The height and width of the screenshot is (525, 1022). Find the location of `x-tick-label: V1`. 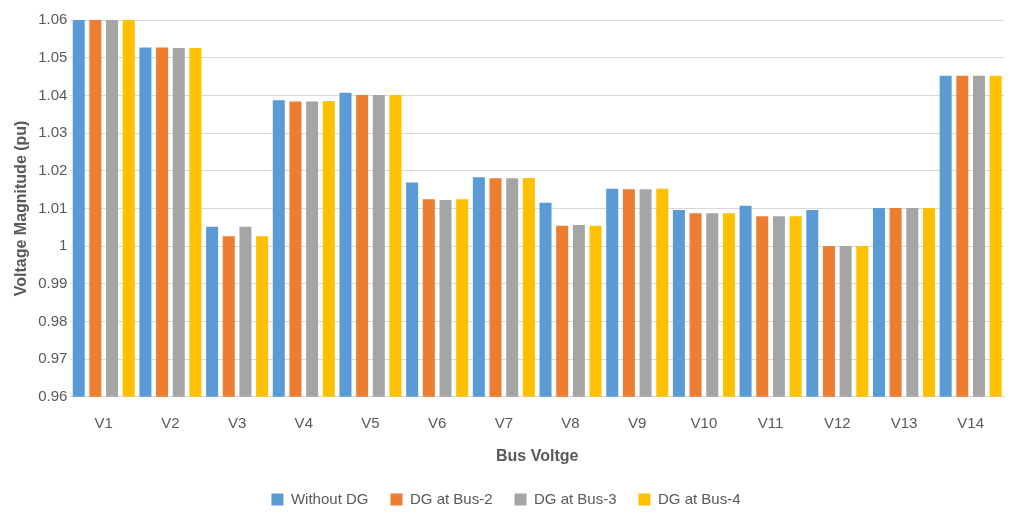

x-tick-label: V1 is located at coordinates (103, 422).